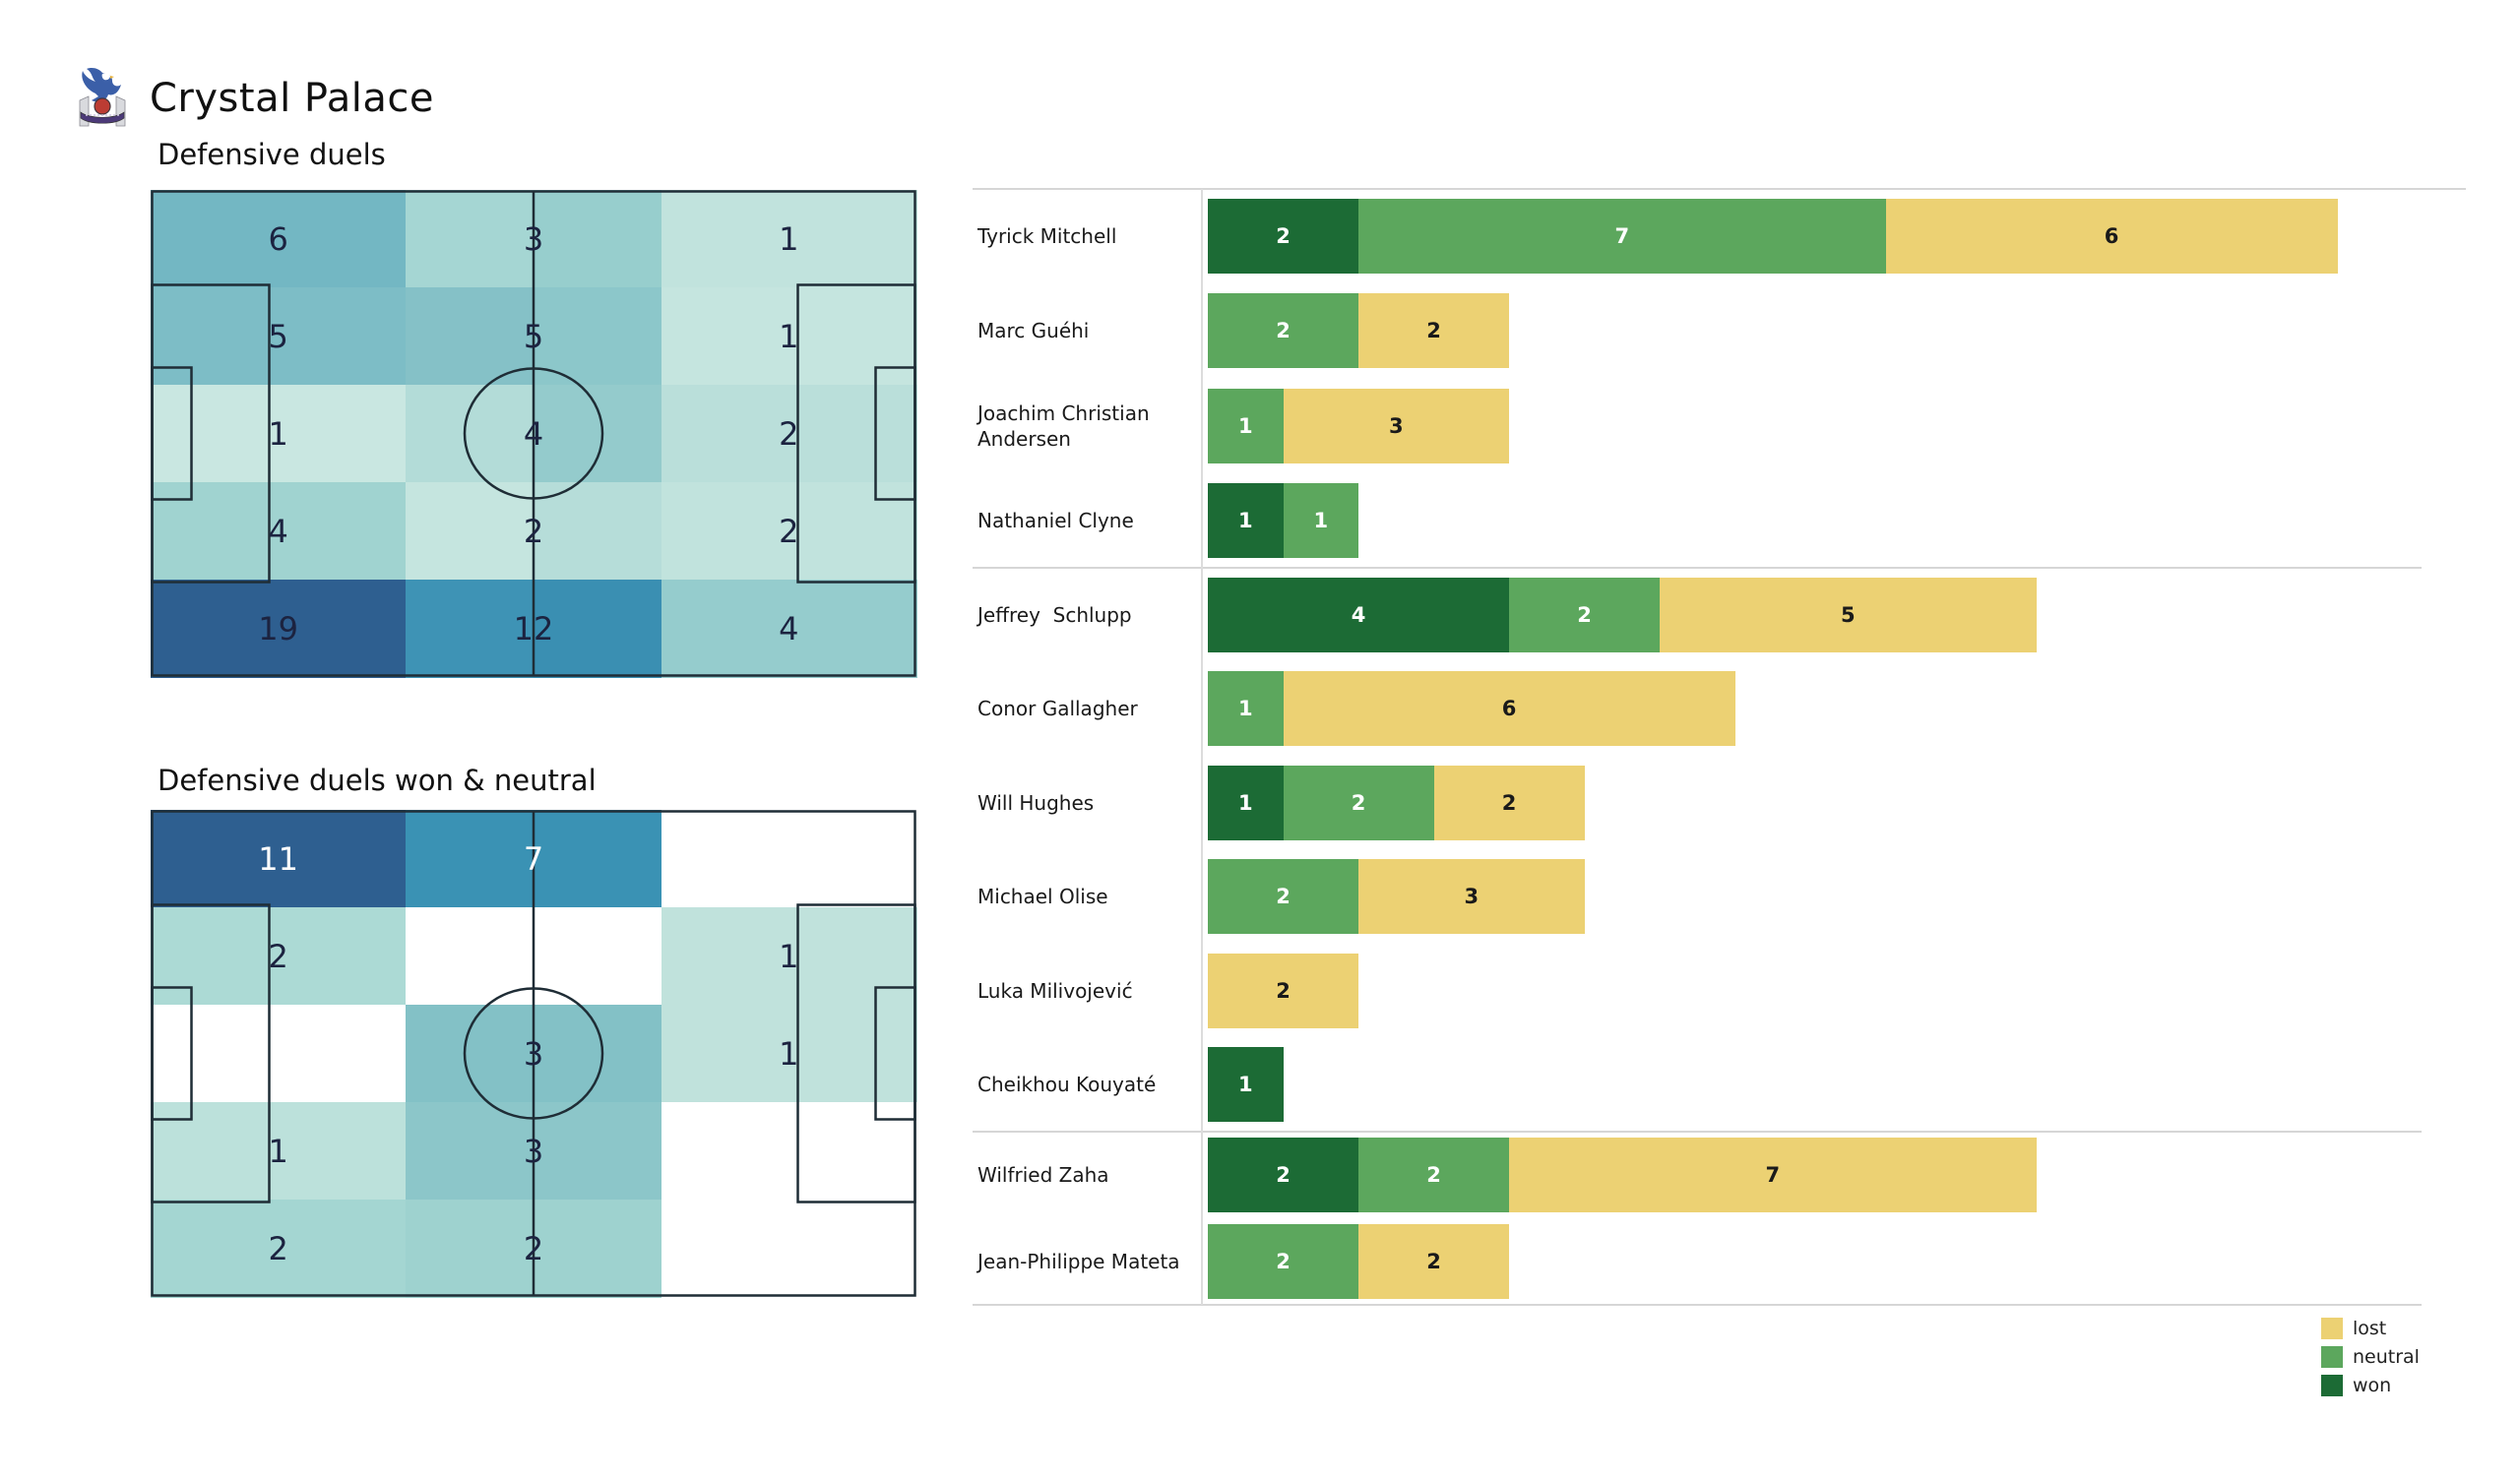 The height and width of the screenshot is (1480, 2520). What do you see at coordinates (1047, 236) in the screenshot?
I see `player-name-label: Tyrick Mitchell` at bounding box center [1047, 236].